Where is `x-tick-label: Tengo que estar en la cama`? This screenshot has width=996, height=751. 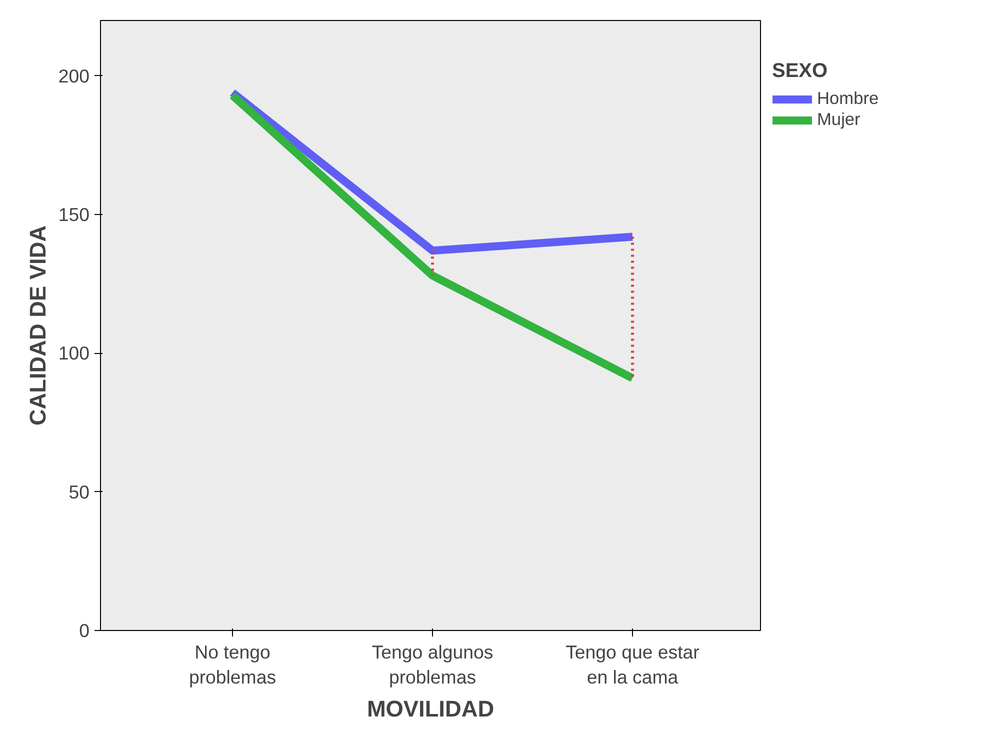
x-tick-label: Tengo que estar en la cama is located at coordinates (633, 665).